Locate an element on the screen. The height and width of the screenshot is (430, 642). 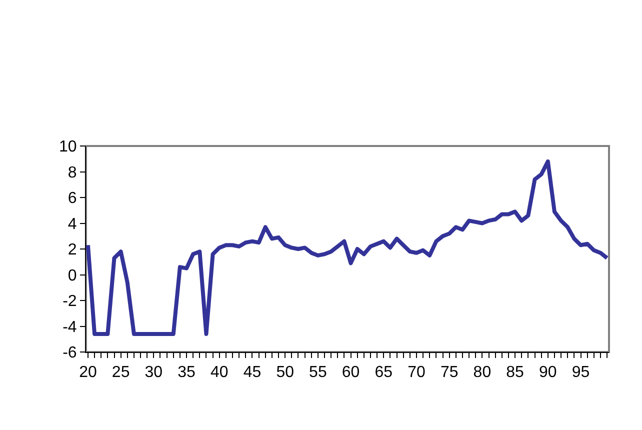
y-tick-label: -6 is located at coordinates (69, 353).